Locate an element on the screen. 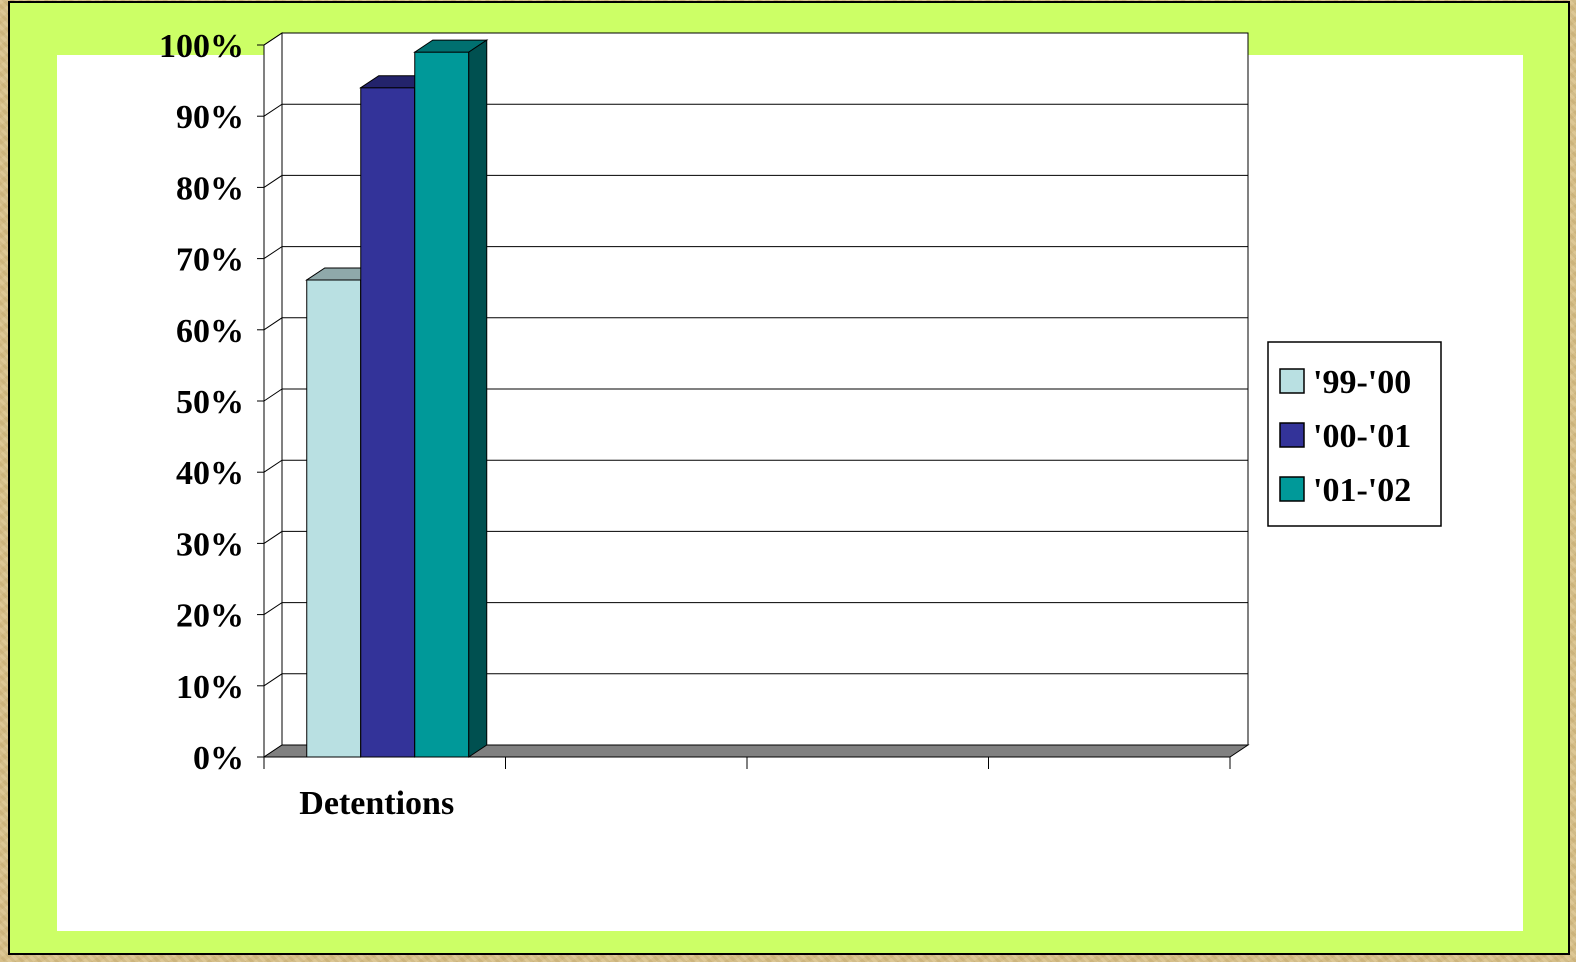 Image resolution: width=1576 pixels, height=962 pixels. y-tick-label: 90% is located at coordinates (210, 117).